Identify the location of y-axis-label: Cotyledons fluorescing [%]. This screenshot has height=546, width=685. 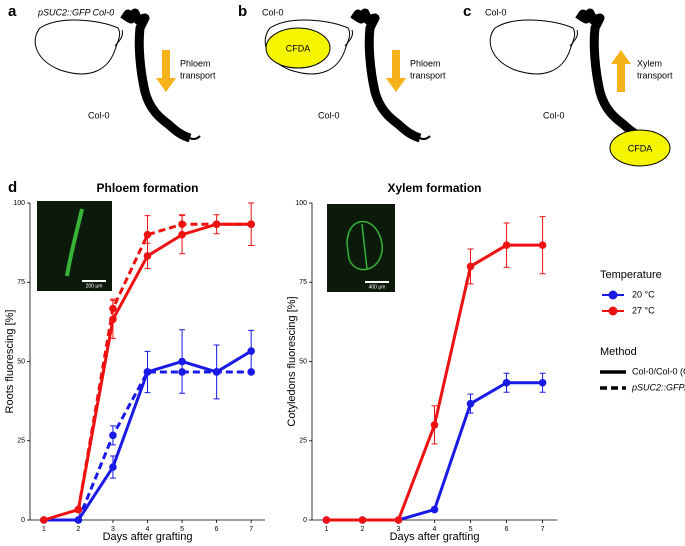
(292, 361).